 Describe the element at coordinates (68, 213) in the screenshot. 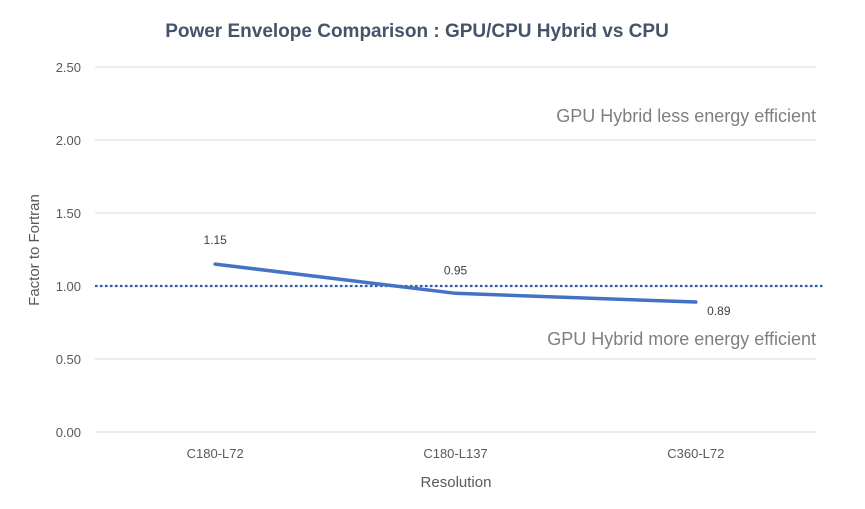

I see `y-tick-label: 1.50` at that location.